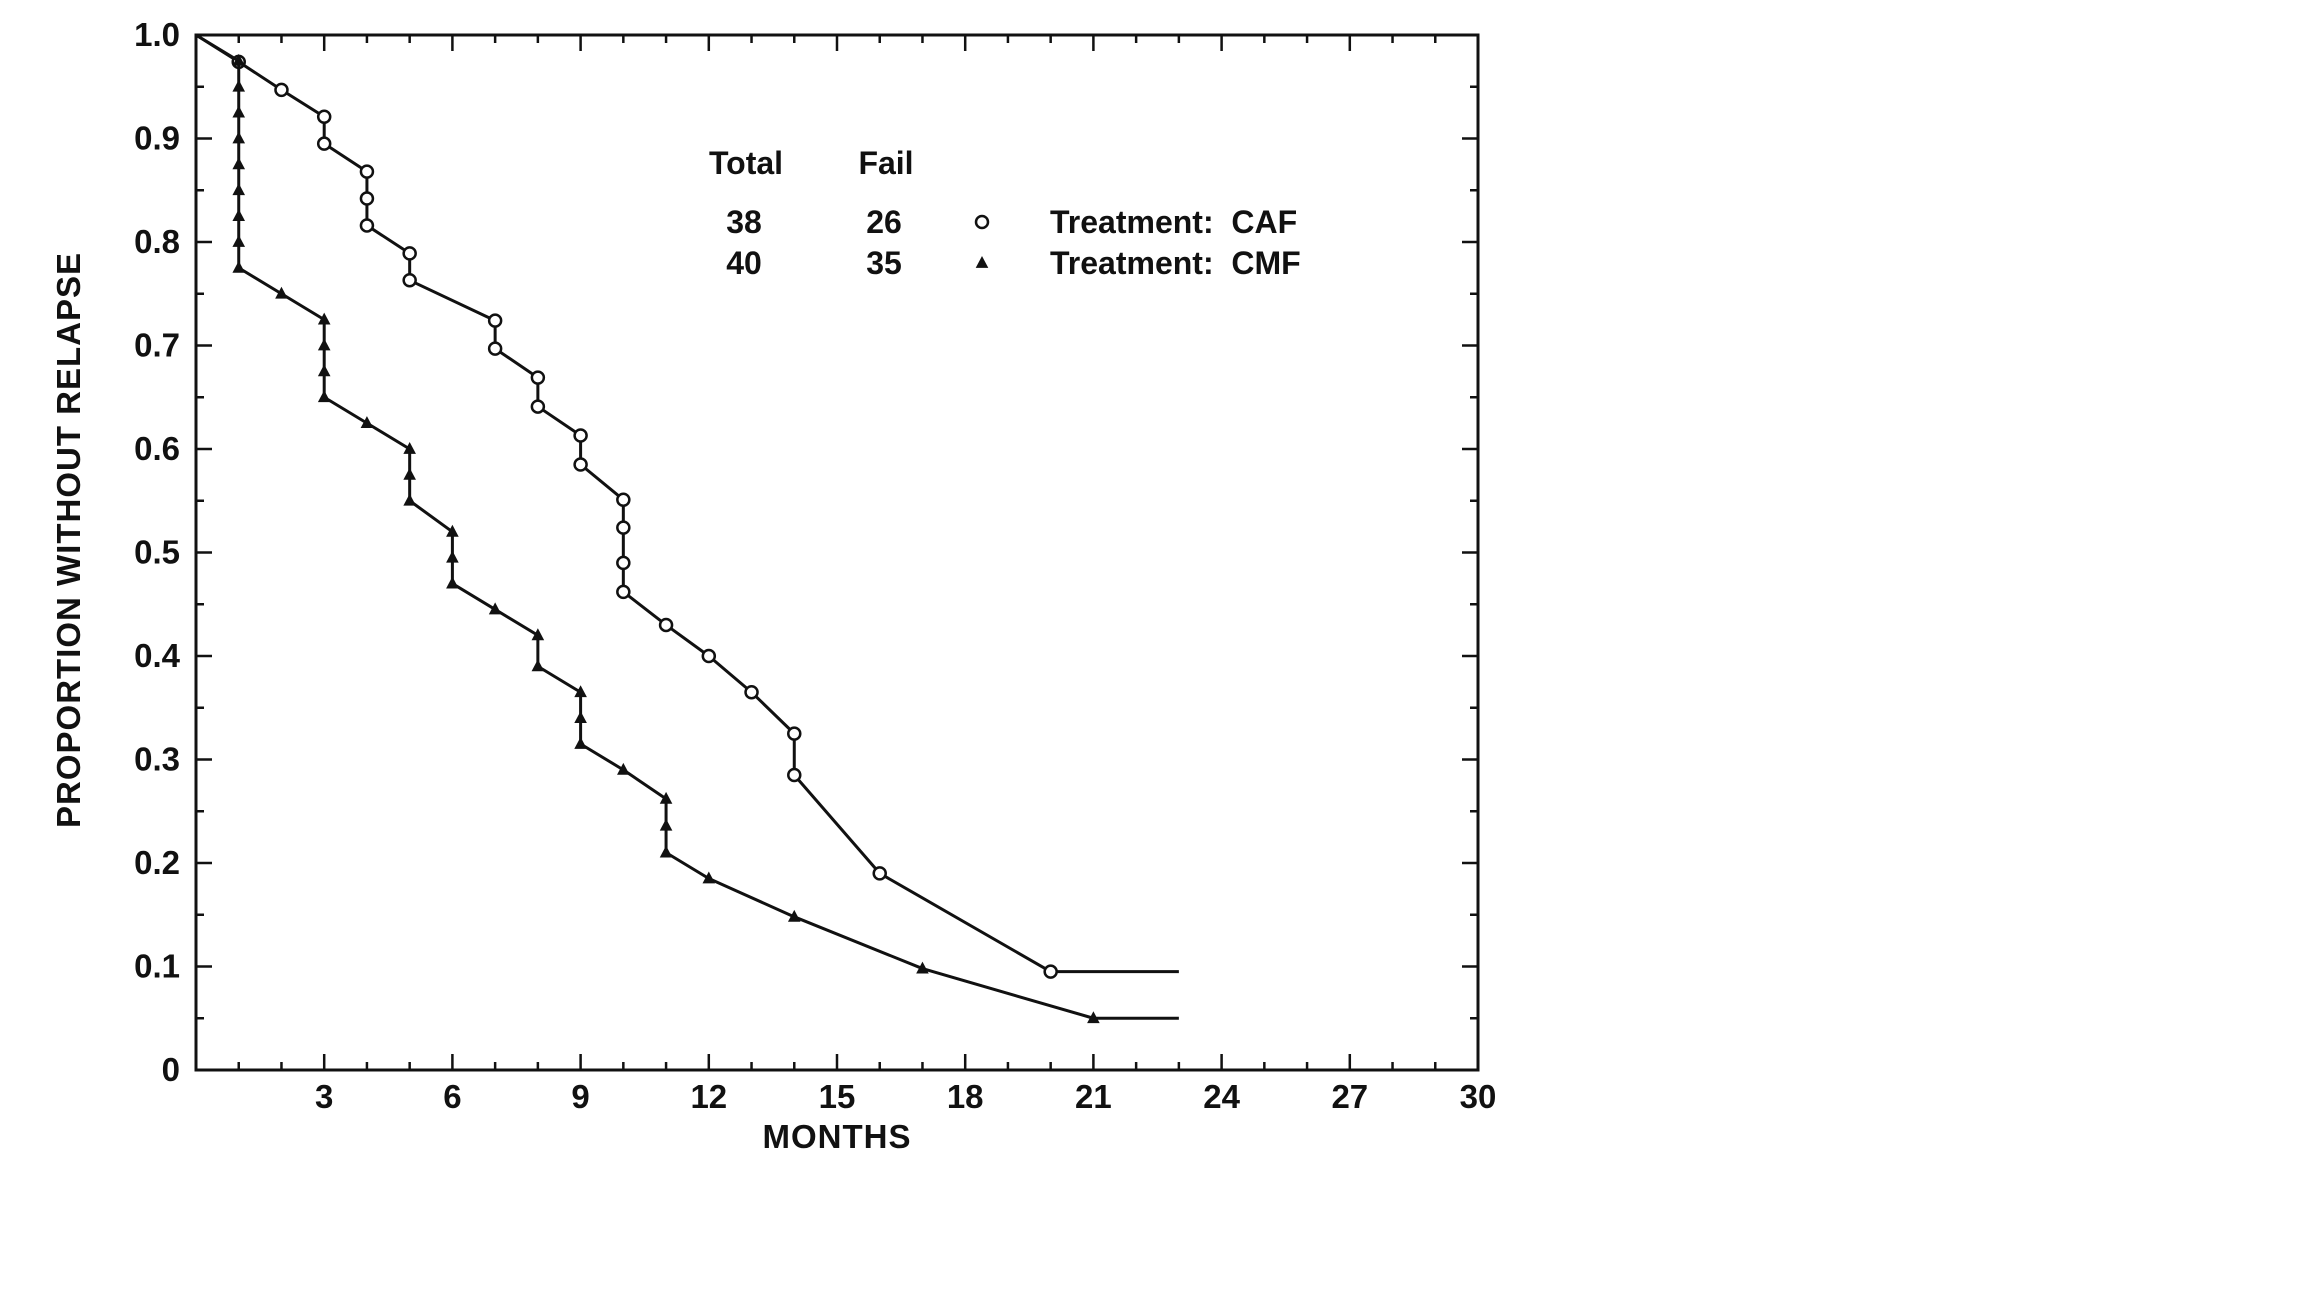 This screenshot has height=1296, width=2304. Describe the element at coordinates (884, 263) in the screenshot. I see `legend-fail-cmf: 35` at that location.